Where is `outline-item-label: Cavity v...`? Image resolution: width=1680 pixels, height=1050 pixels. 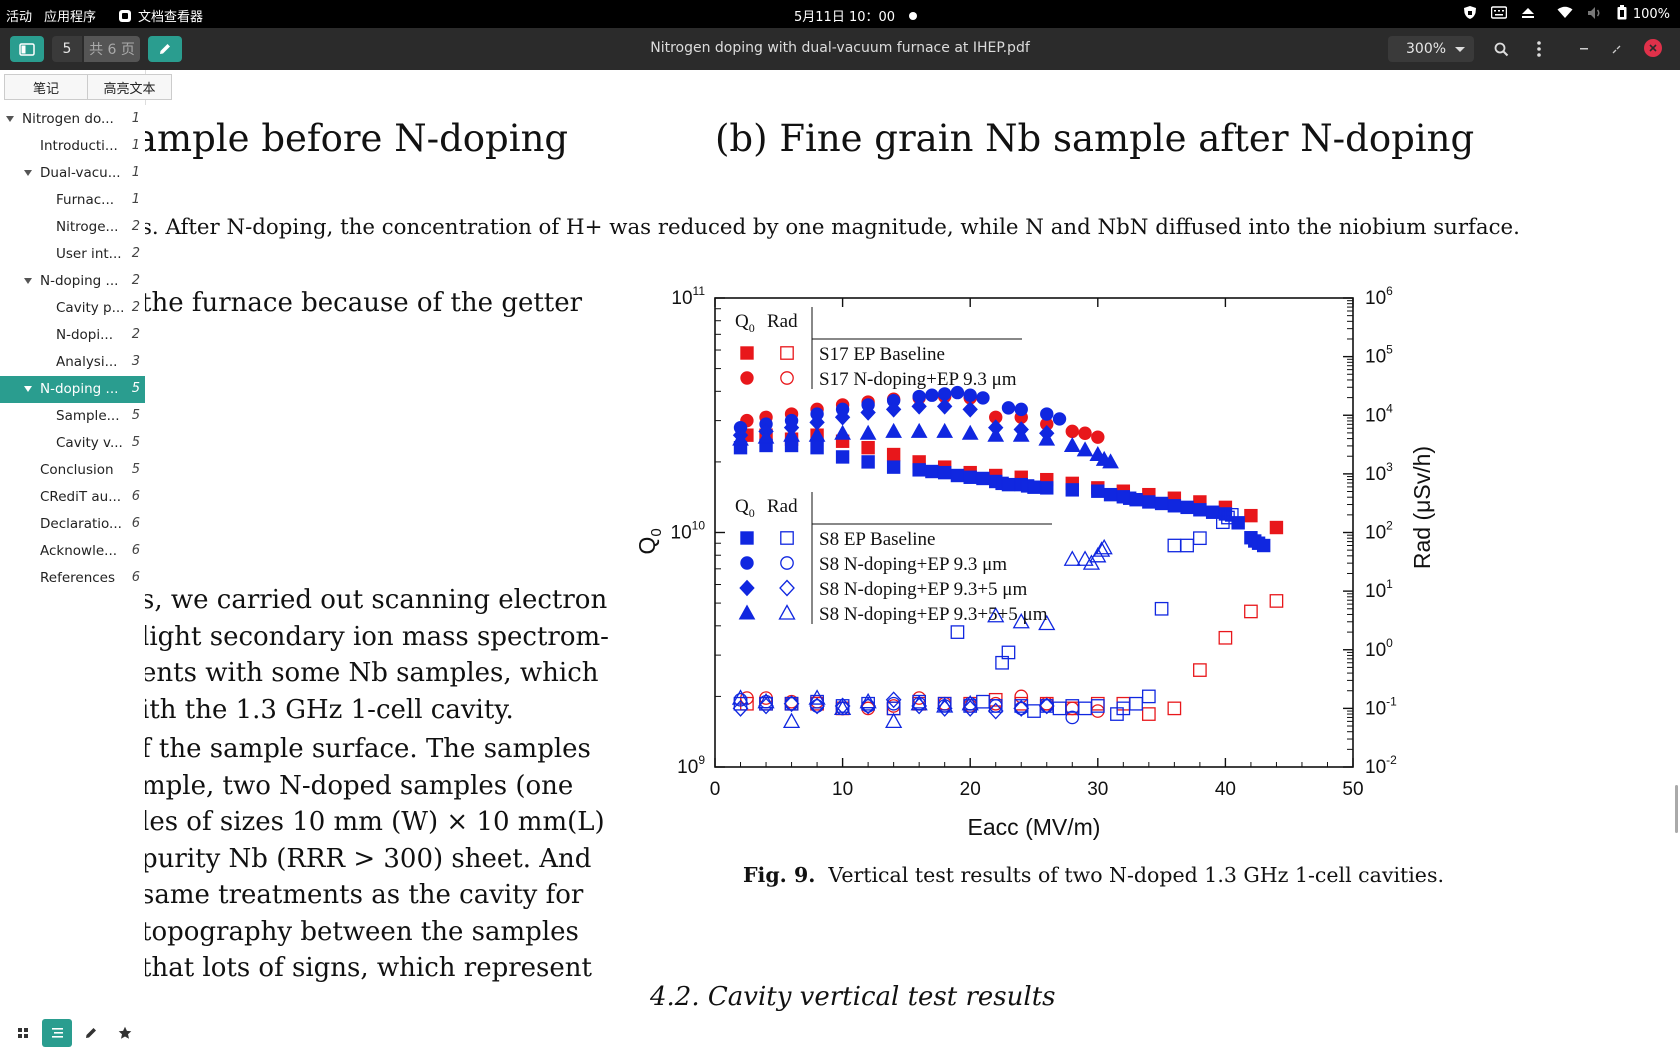 outline-item-label: Cavity v... is located at coordinates (89, 443).